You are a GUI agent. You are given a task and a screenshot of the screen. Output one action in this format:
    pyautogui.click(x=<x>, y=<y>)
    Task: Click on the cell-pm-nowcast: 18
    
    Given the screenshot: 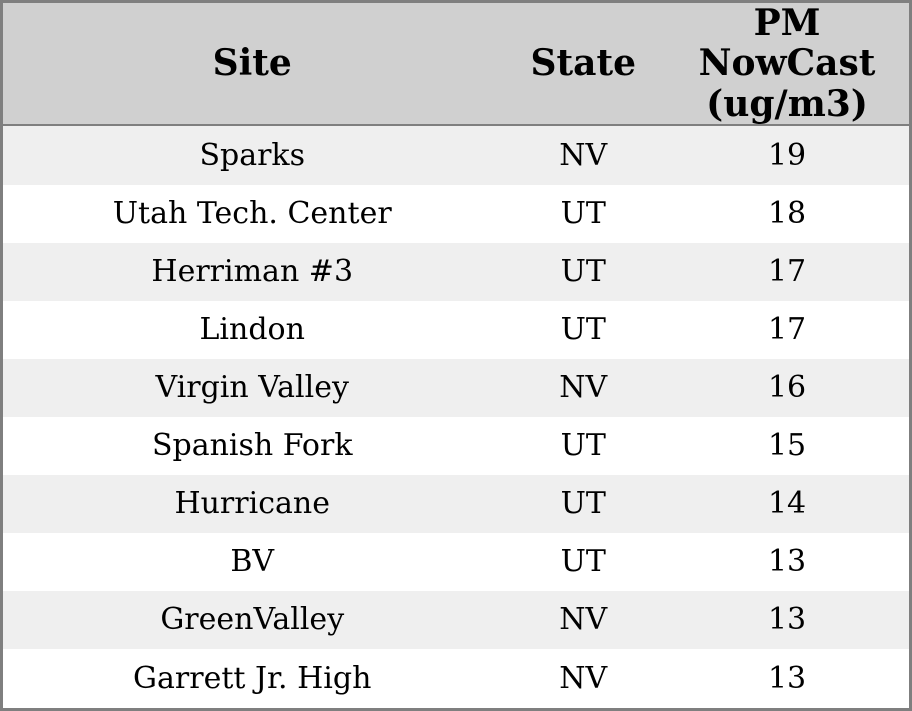 What is the action you would take?
    pyautogui.click(x=787, y=214)
    